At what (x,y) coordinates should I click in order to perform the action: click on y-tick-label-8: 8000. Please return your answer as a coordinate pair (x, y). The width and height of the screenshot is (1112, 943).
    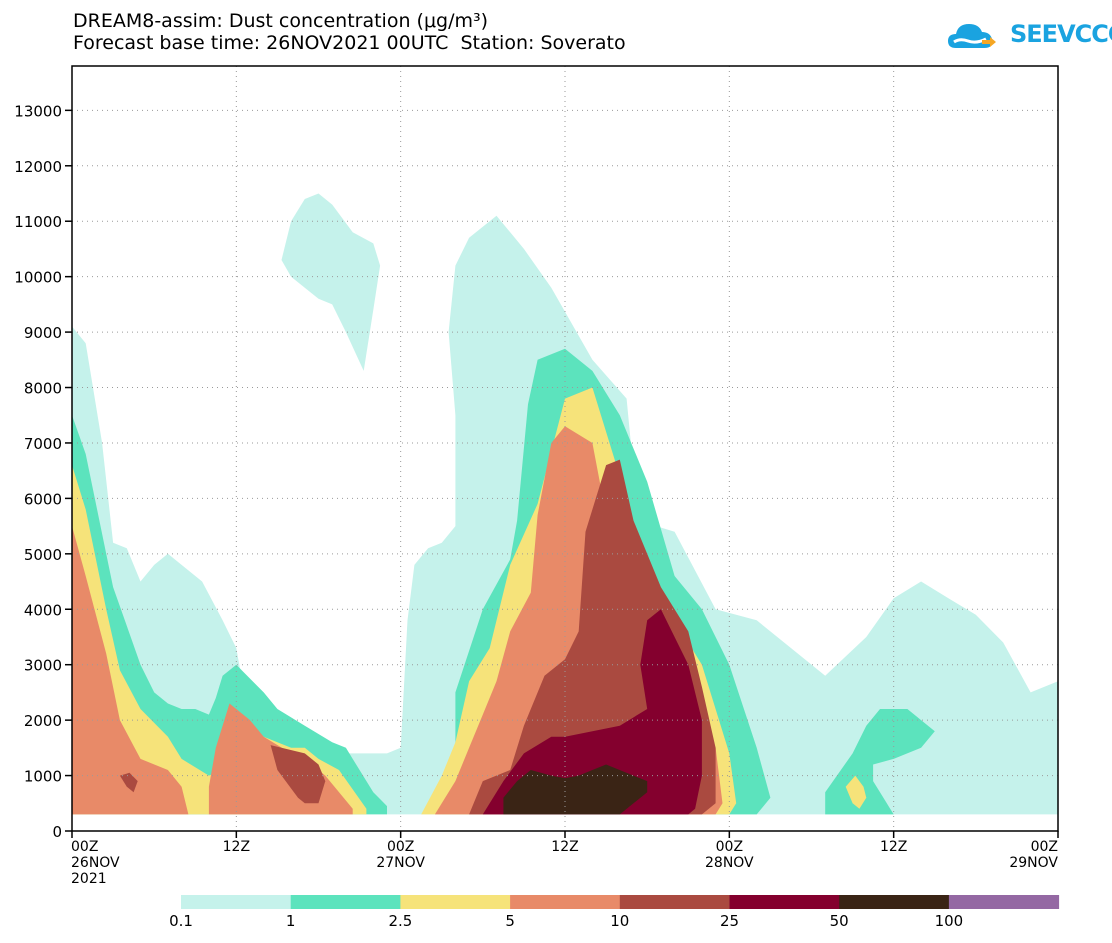
    Looking at the image, I should click on (43, 389).